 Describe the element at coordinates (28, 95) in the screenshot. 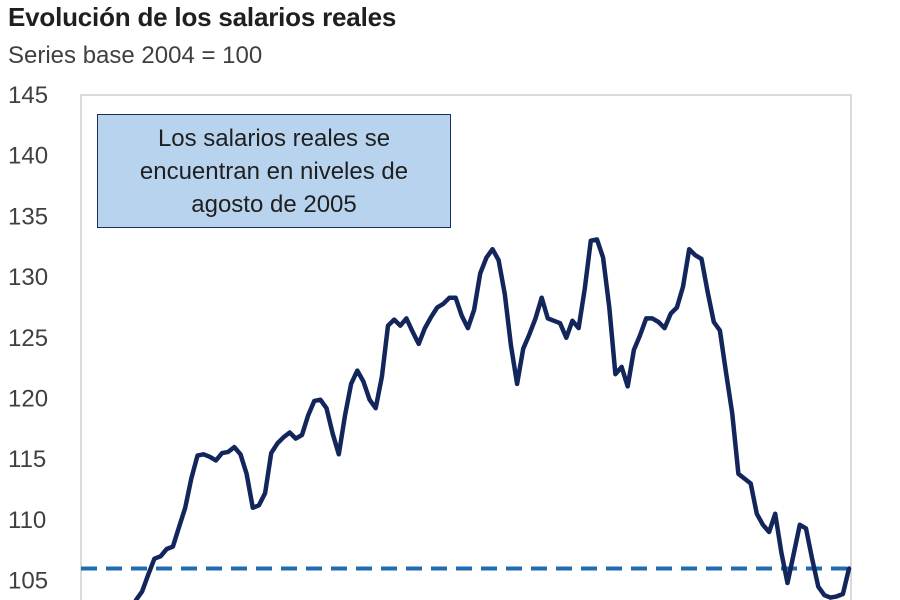

I see `y-tick-label: 145` at that location.